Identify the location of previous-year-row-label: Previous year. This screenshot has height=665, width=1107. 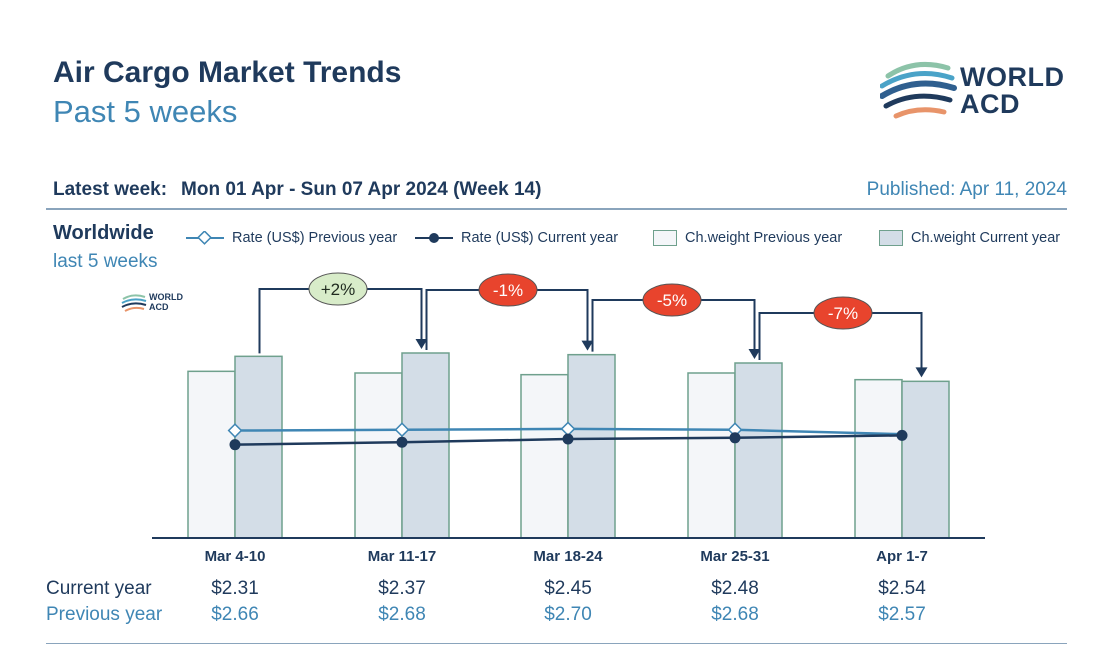
(104, 614).